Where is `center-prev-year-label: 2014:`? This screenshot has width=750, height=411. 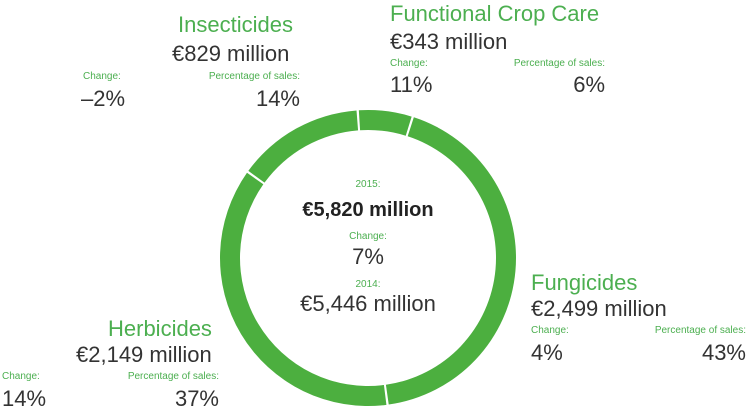
center-prev-year-label: 2014: is located at coordinates (368, 284).